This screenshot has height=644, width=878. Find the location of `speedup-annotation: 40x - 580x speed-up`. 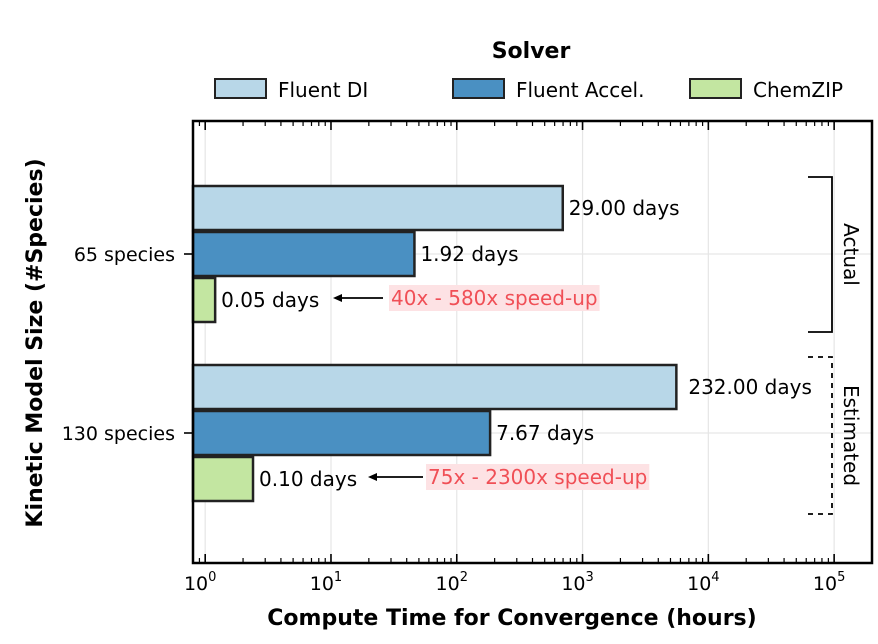

speedup-annotation: 40x - 580x speed-up is located at coordinates (494, 298).